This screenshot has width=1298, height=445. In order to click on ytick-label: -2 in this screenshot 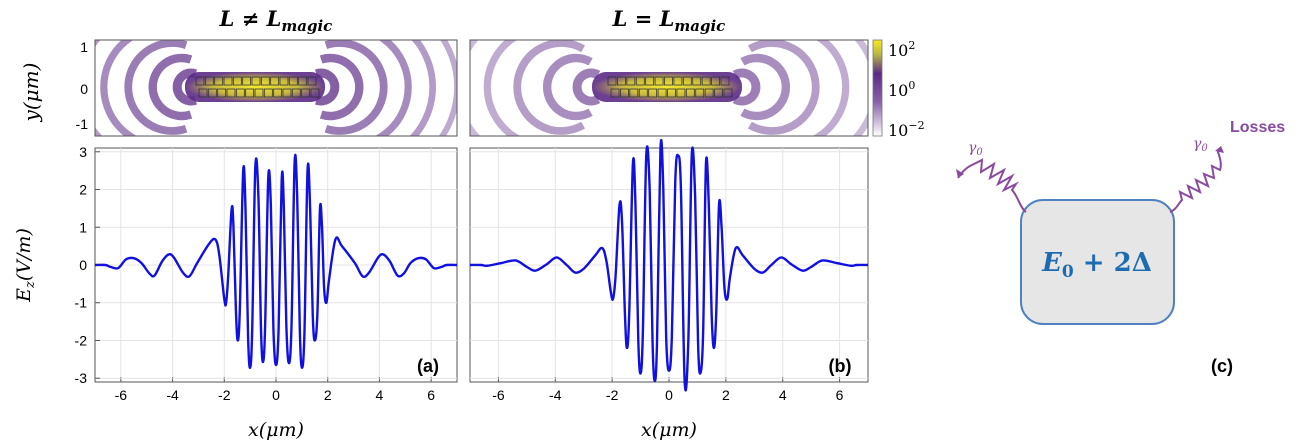, I will do `click(81, 340)`.